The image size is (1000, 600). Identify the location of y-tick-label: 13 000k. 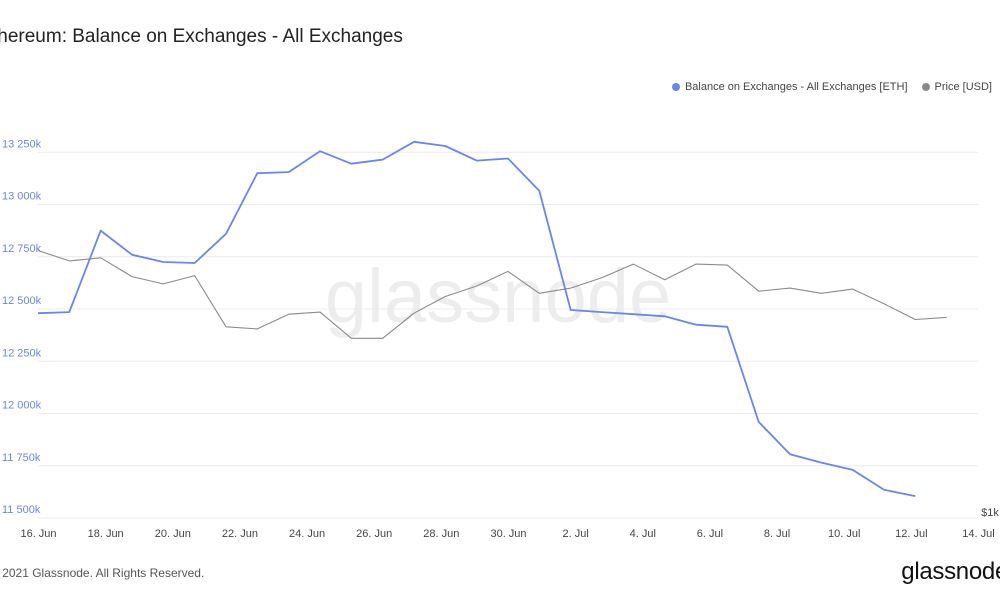
(22, 197).